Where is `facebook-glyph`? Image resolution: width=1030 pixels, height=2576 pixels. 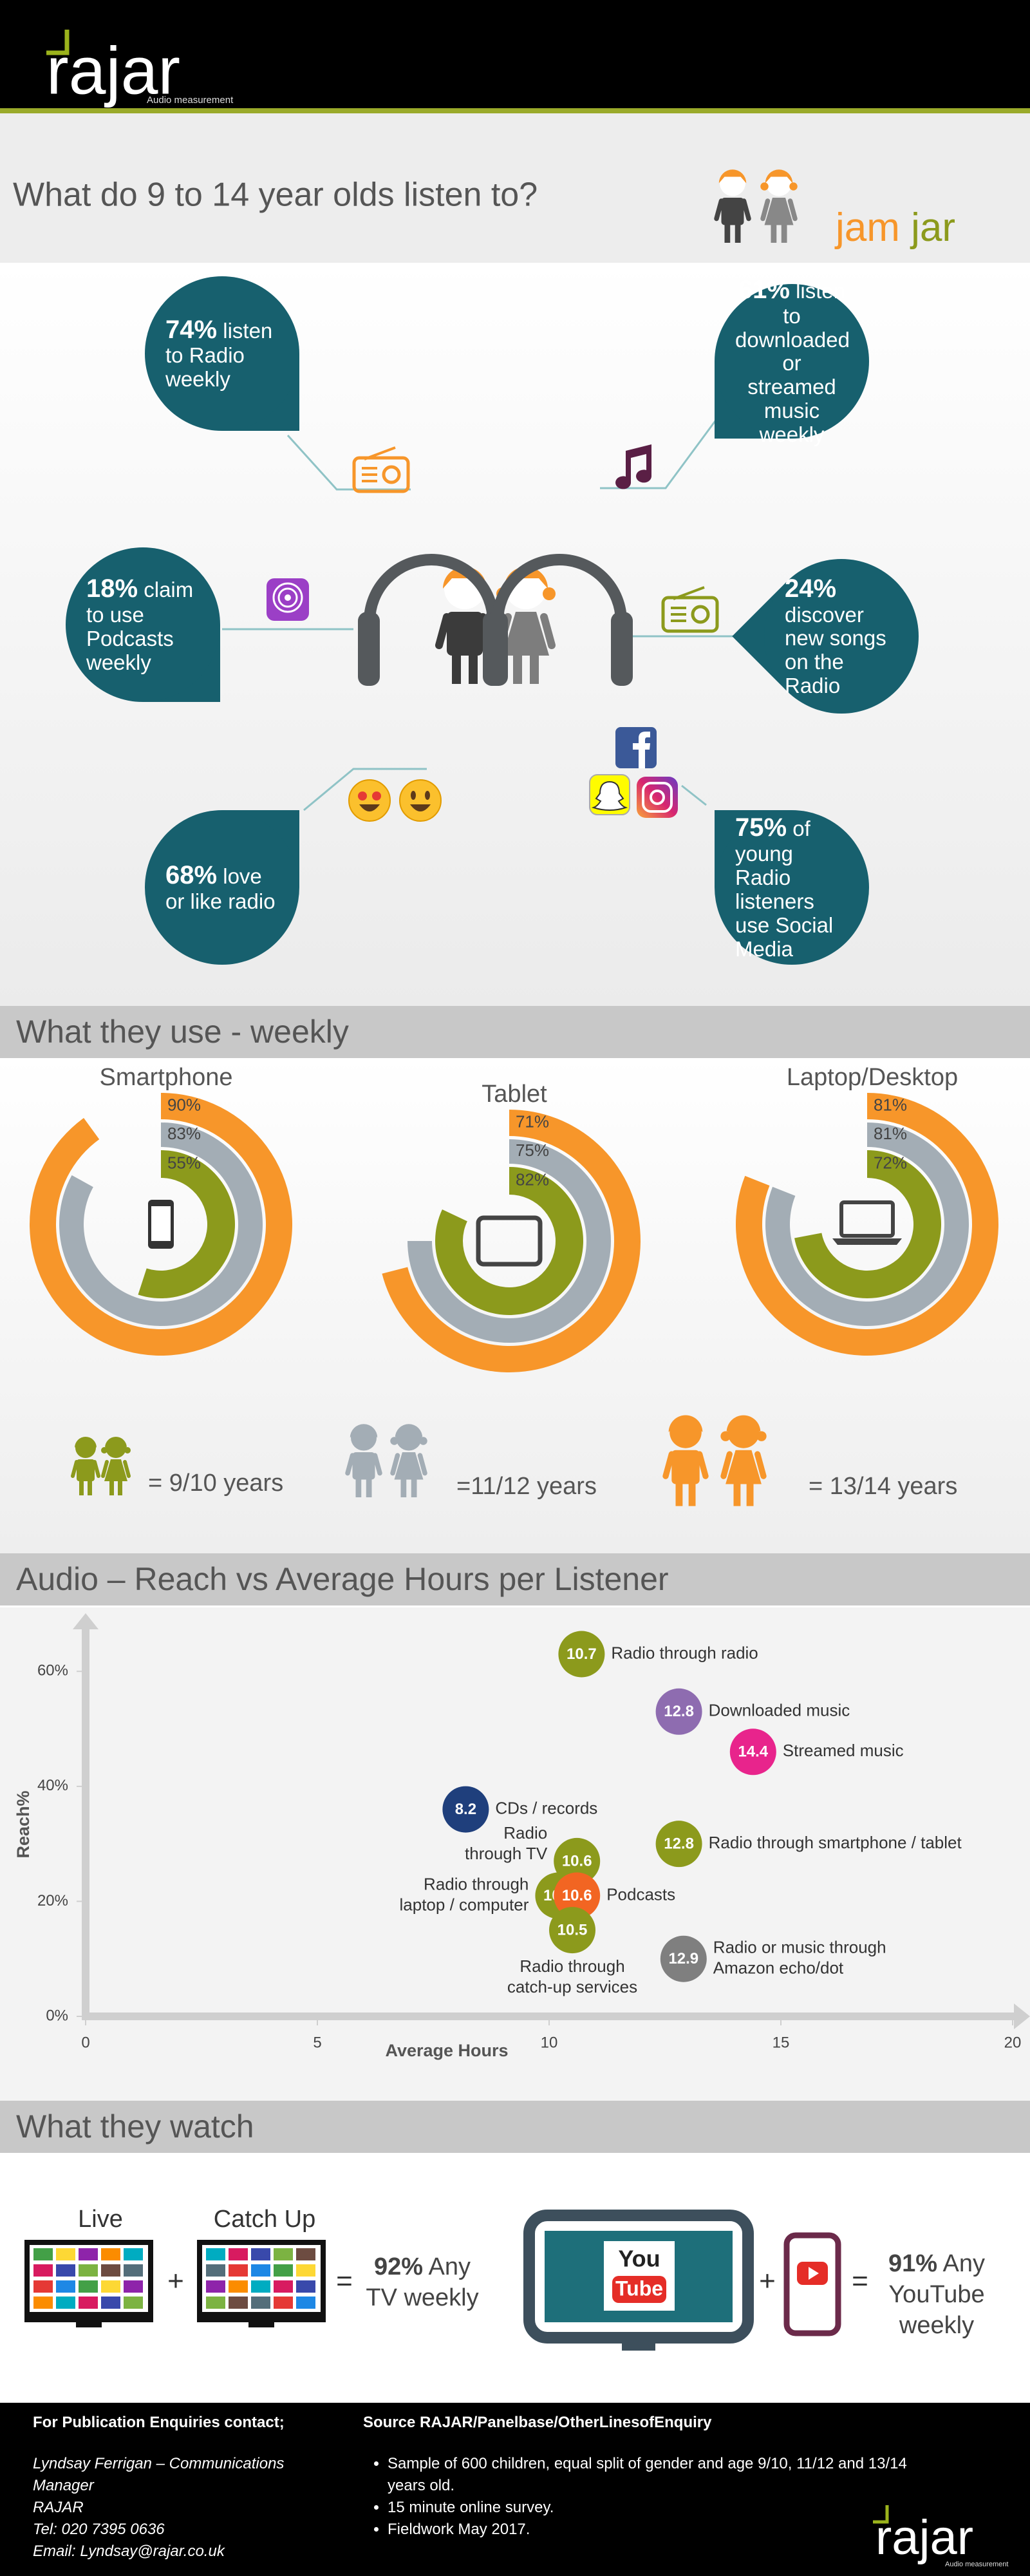 facebook-glyph is located at coordinates (641, 750).